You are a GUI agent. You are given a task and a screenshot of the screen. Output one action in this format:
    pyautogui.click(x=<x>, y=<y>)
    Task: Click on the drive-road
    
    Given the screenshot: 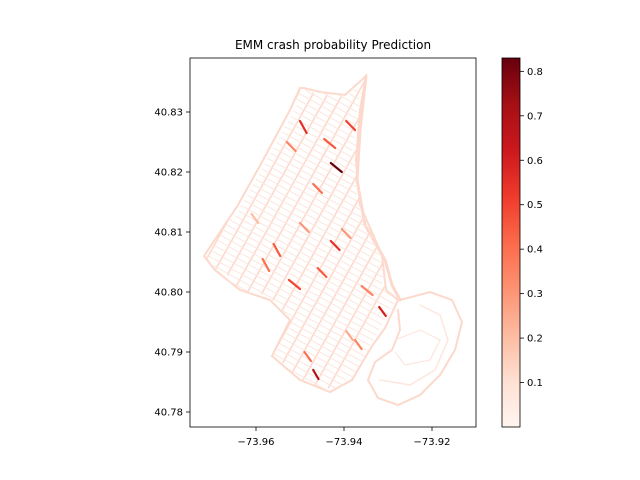 What is the action you would take?
    pyautogui.click(x=378, y=188)
    